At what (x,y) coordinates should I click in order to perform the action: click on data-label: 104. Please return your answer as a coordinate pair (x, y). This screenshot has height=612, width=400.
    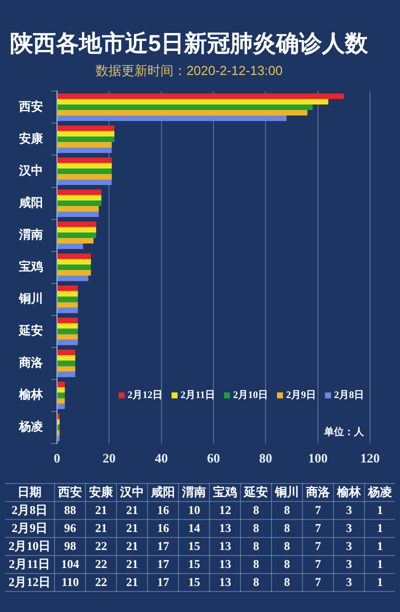
    Looking at the image, I should click on (70, 565).